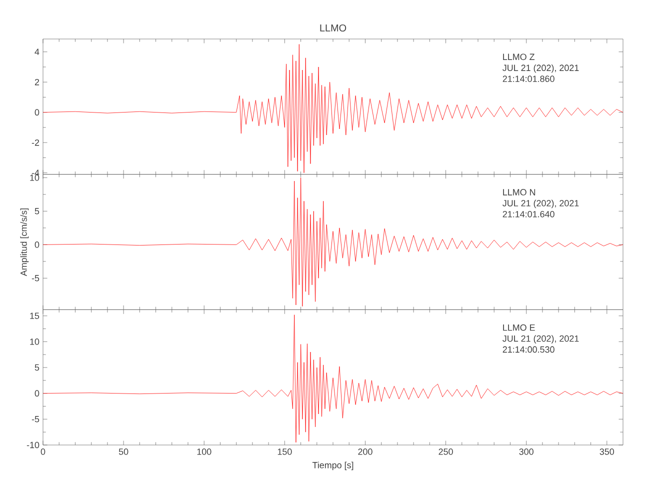  What do you see at coordinates (43, 451) in the screenshot?
I see `x-tick-label: 0` at bounding box center [43, 451].